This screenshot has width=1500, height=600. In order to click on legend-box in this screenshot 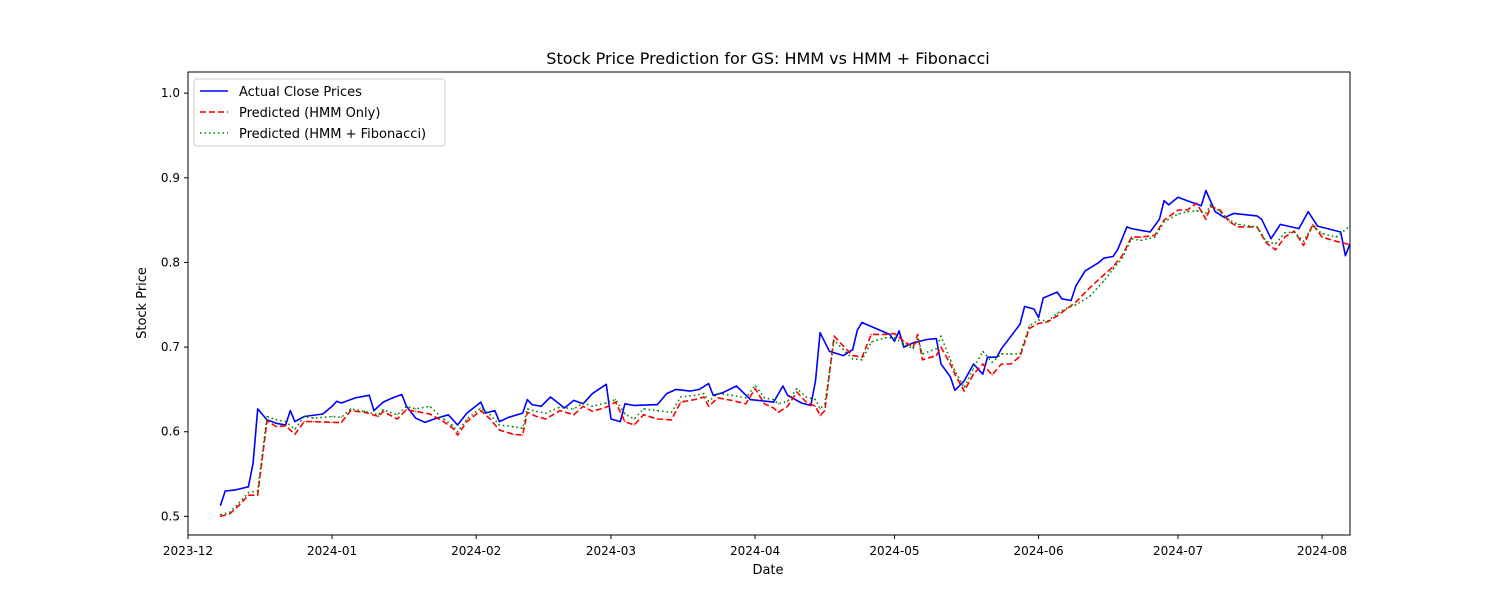, I will do `click(319, 112)`.